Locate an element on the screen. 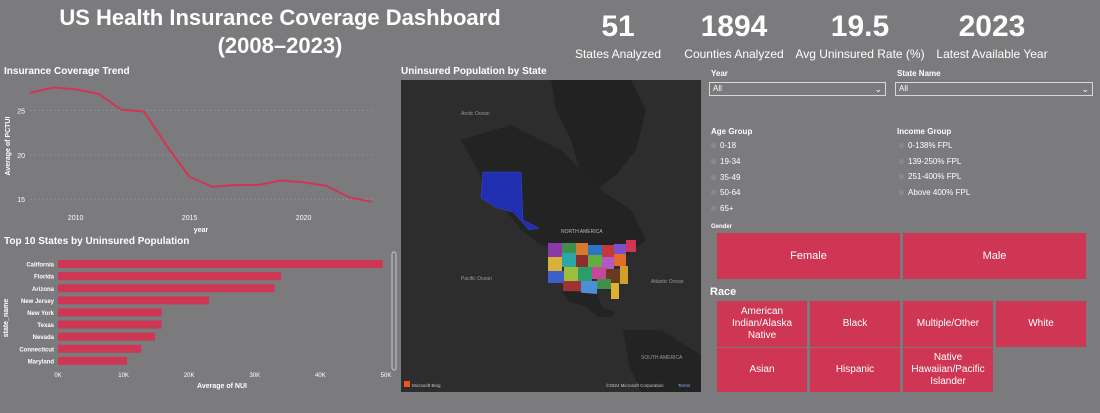 The height and width of the screenshot is (413, 1100). kpi-states: 51 States Analyzed is located at coordinates (618, 35).